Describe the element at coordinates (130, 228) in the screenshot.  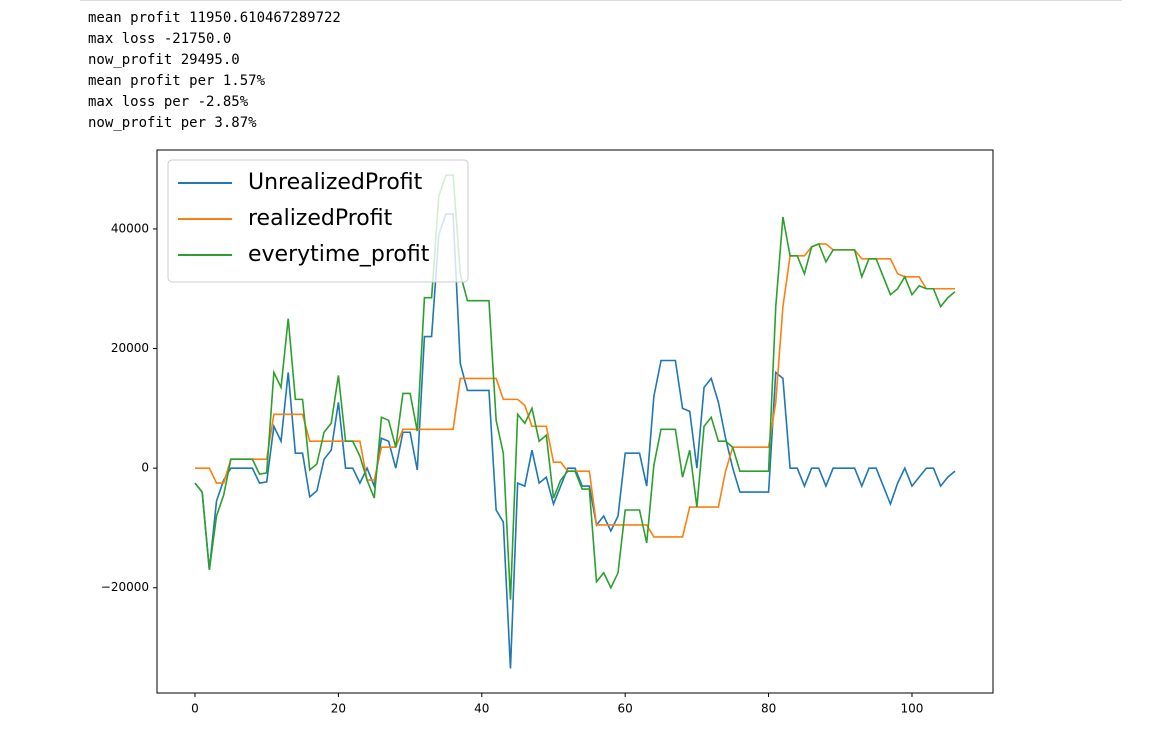
I see `y-tick-label: 40000` at that location.